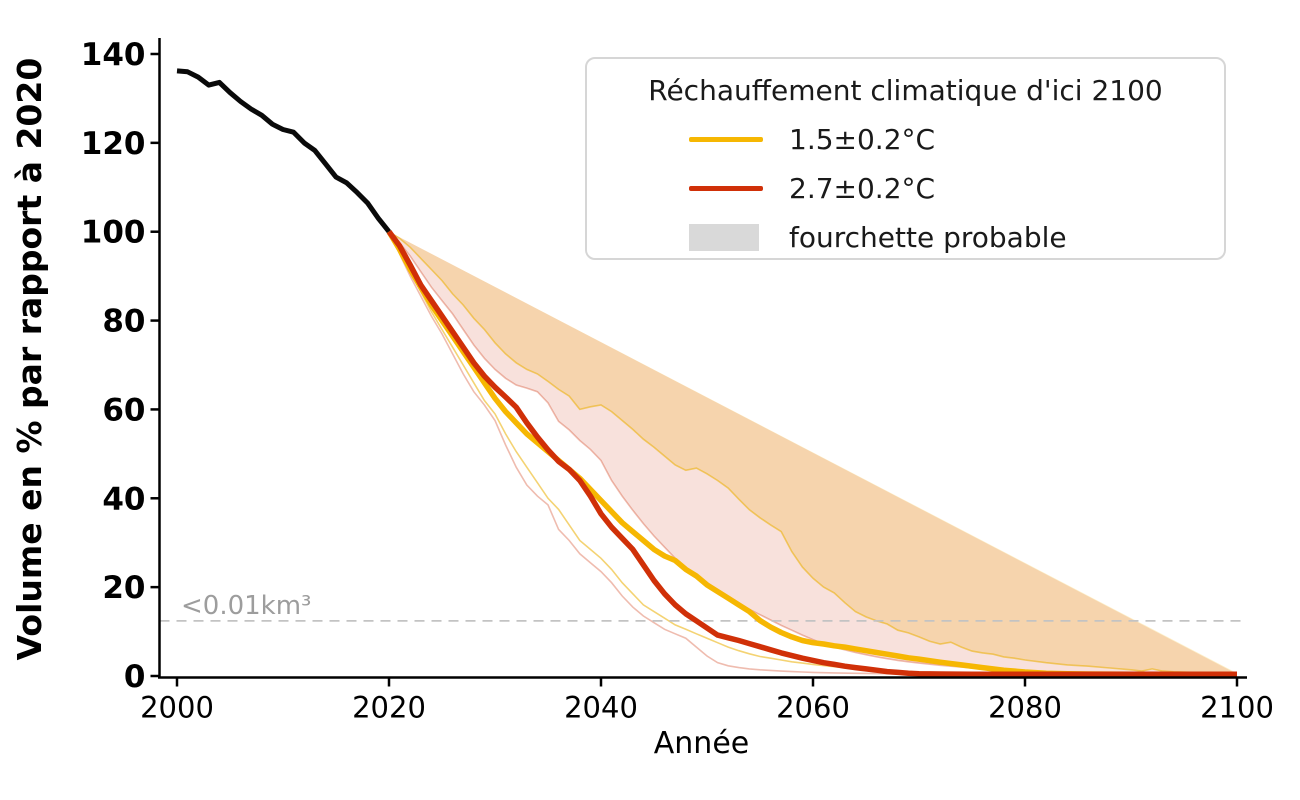  Describe the element at coordinates (123, 499) in the screenshot. I see `y-tick-label: 40` at that location.